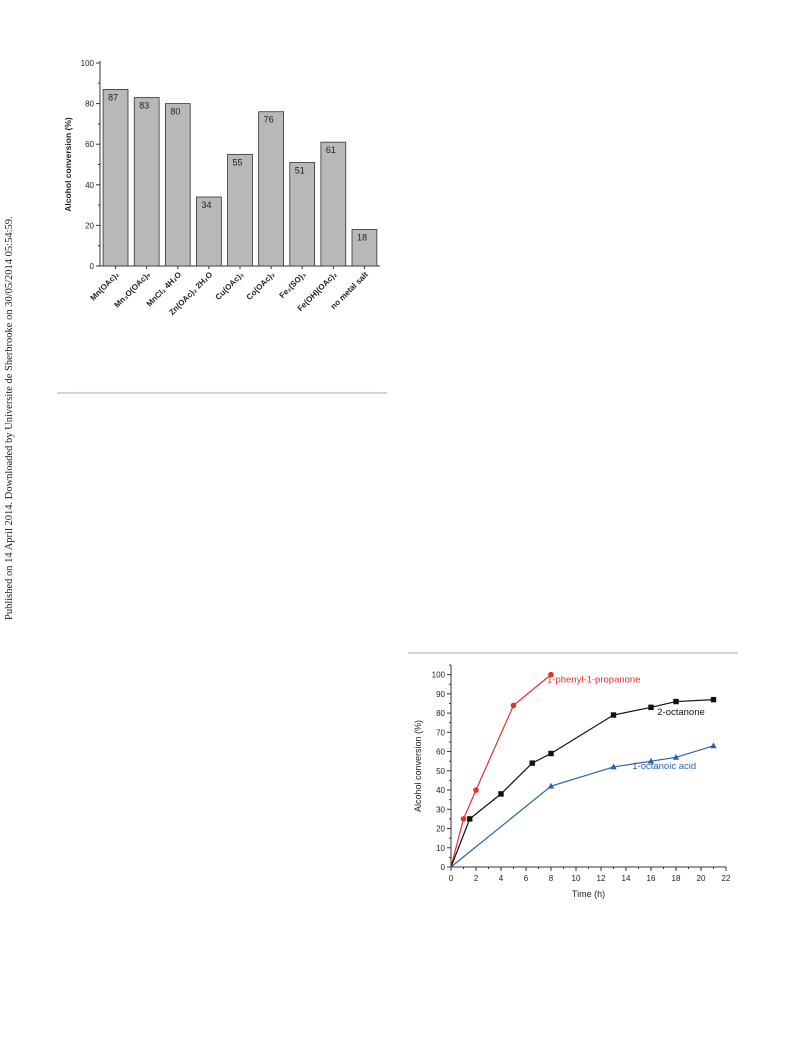 The width and height of the screenshot is (793, 1039). I want to click on x-tick-label: Cu(OAc)₂, so click(230, 286).